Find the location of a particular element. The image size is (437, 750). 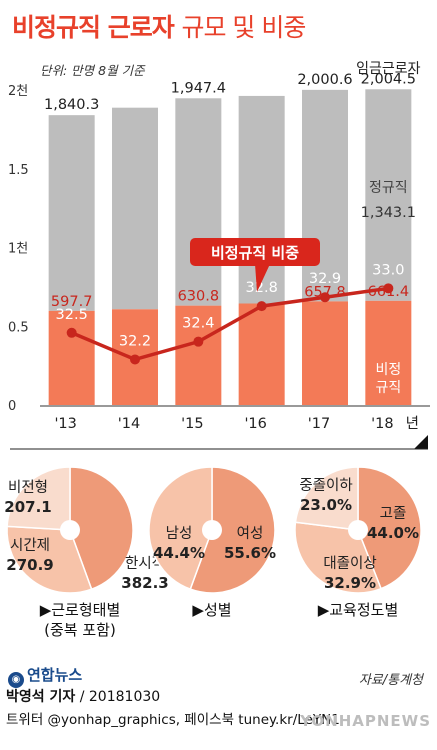

pie-slice-value: 207.1 is located at coordinates (27, 507).